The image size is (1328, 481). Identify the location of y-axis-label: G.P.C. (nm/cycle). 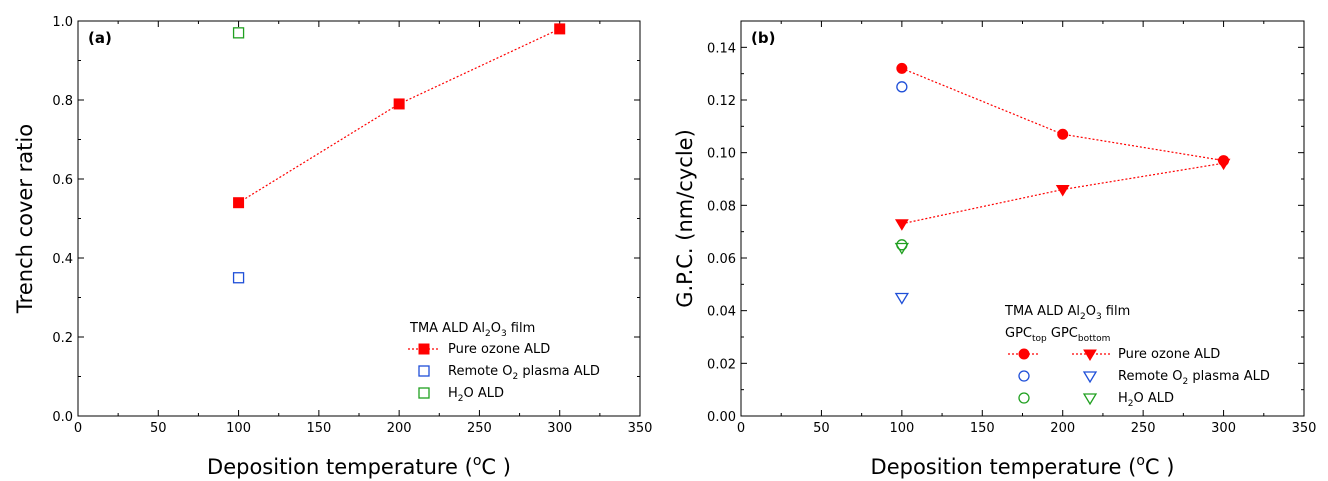
(685, 218).